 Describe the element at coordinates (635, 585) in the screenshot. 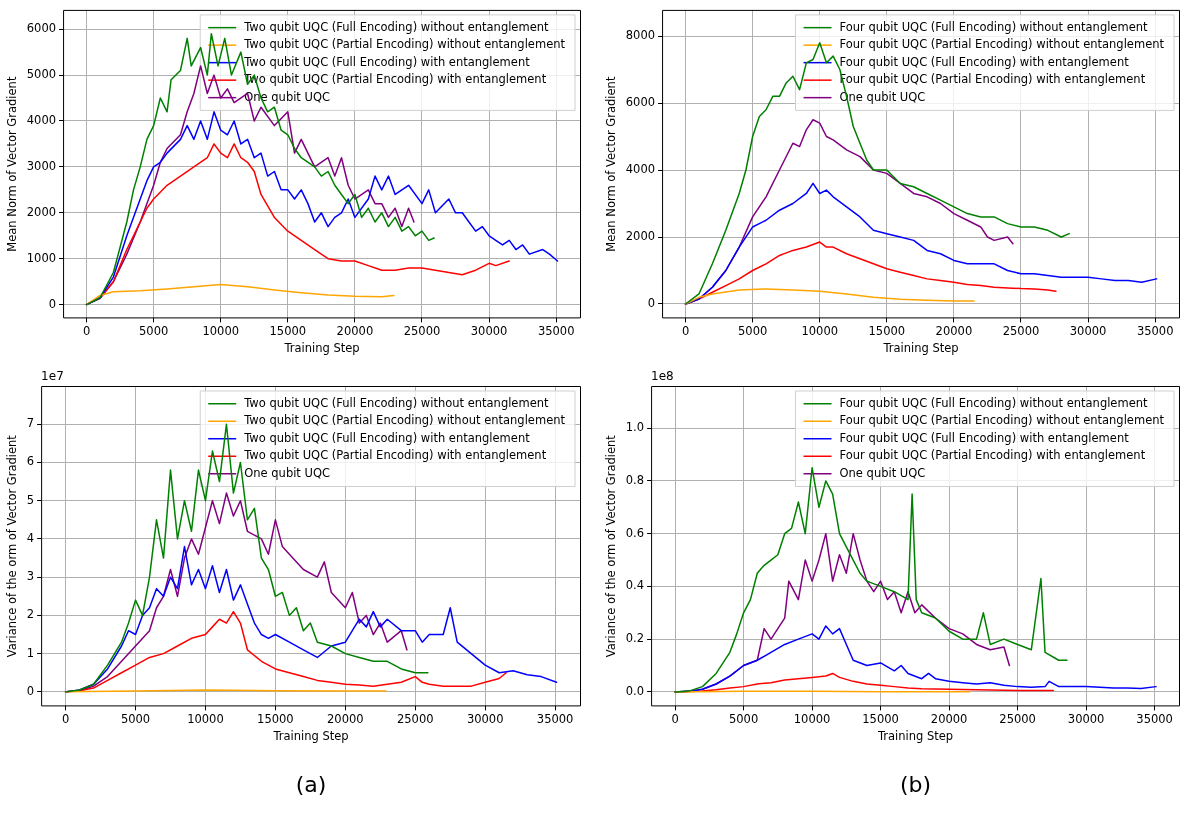

I see `y-tick-label: 0.4` at that location.